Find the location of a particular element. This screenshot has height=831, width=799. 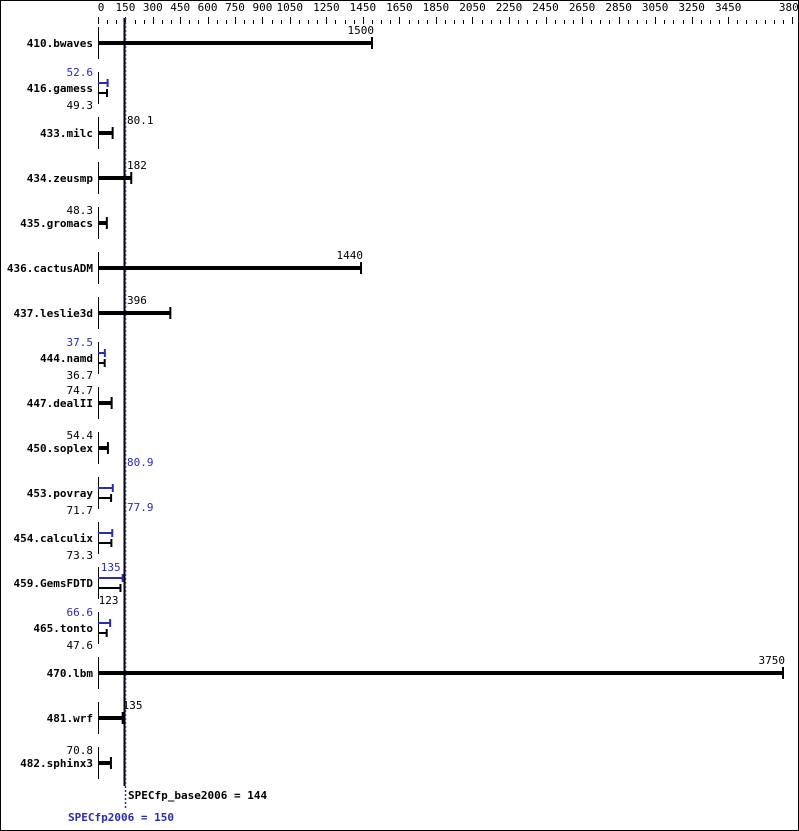

axis-tick-label: 2650 is located at coordinates (582, 7).